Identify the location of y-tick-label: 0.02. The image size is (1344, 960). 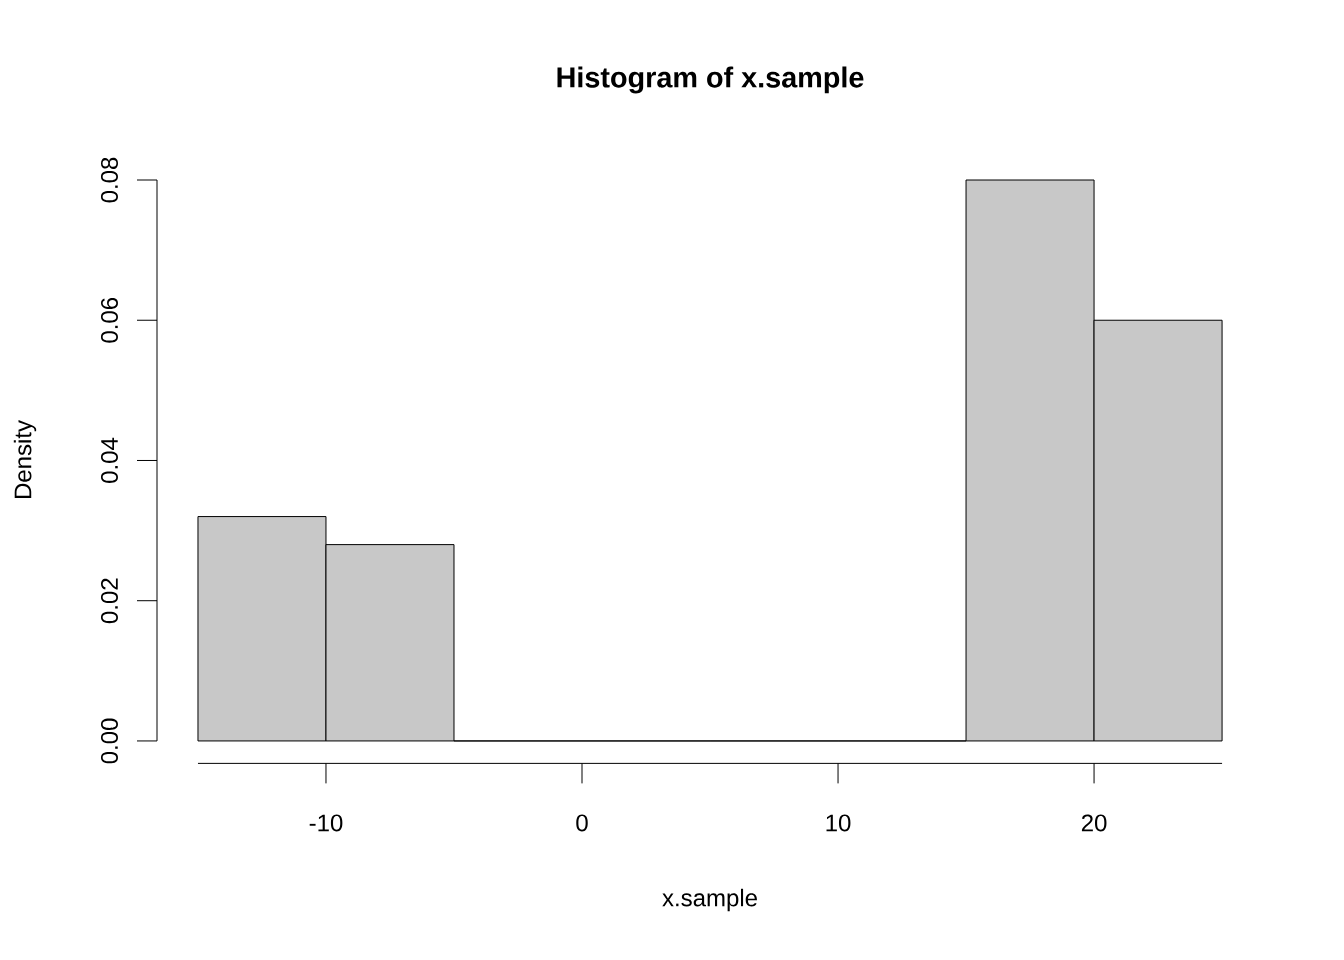
(109, 601).